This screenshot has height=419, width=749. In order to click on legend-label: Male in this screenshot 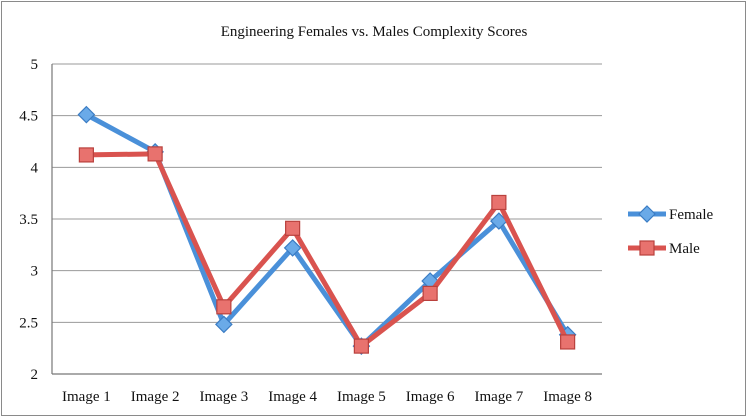, I will do `click(684, 249)`.